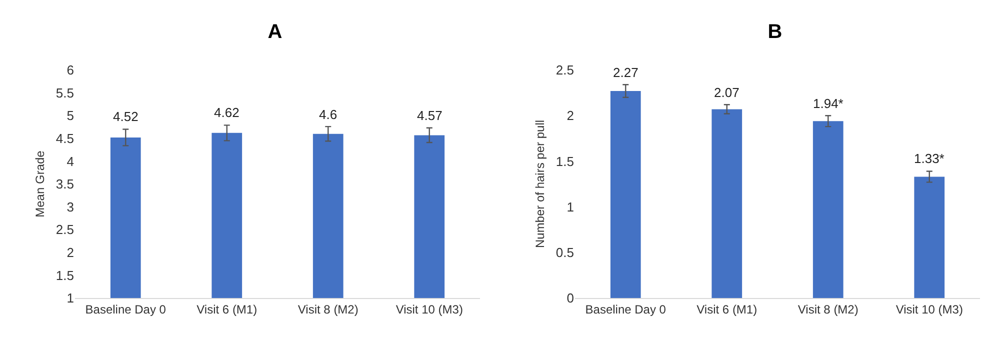 The height and width of the screenshot is (343, 1000). What do you see at coordinates (65, 138) in the screenshot?
I see `y-tick-label: 4.5` at bounding box center [65, 138].